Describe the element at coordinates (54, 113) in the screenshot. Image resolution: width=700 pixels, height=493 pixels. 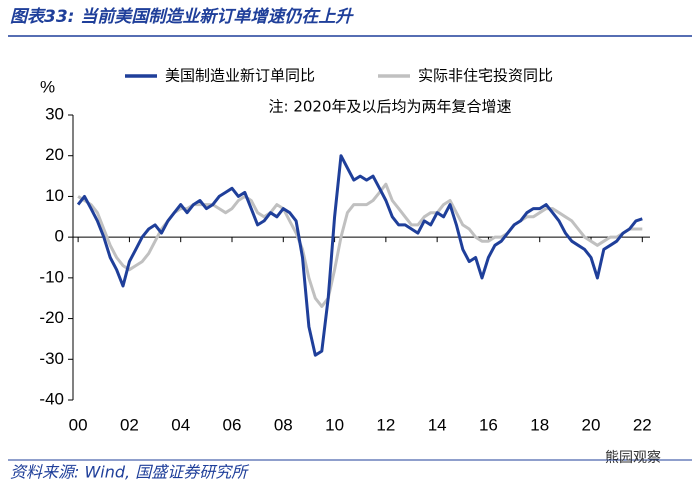
I see `y-tick-label: 30` at that location.